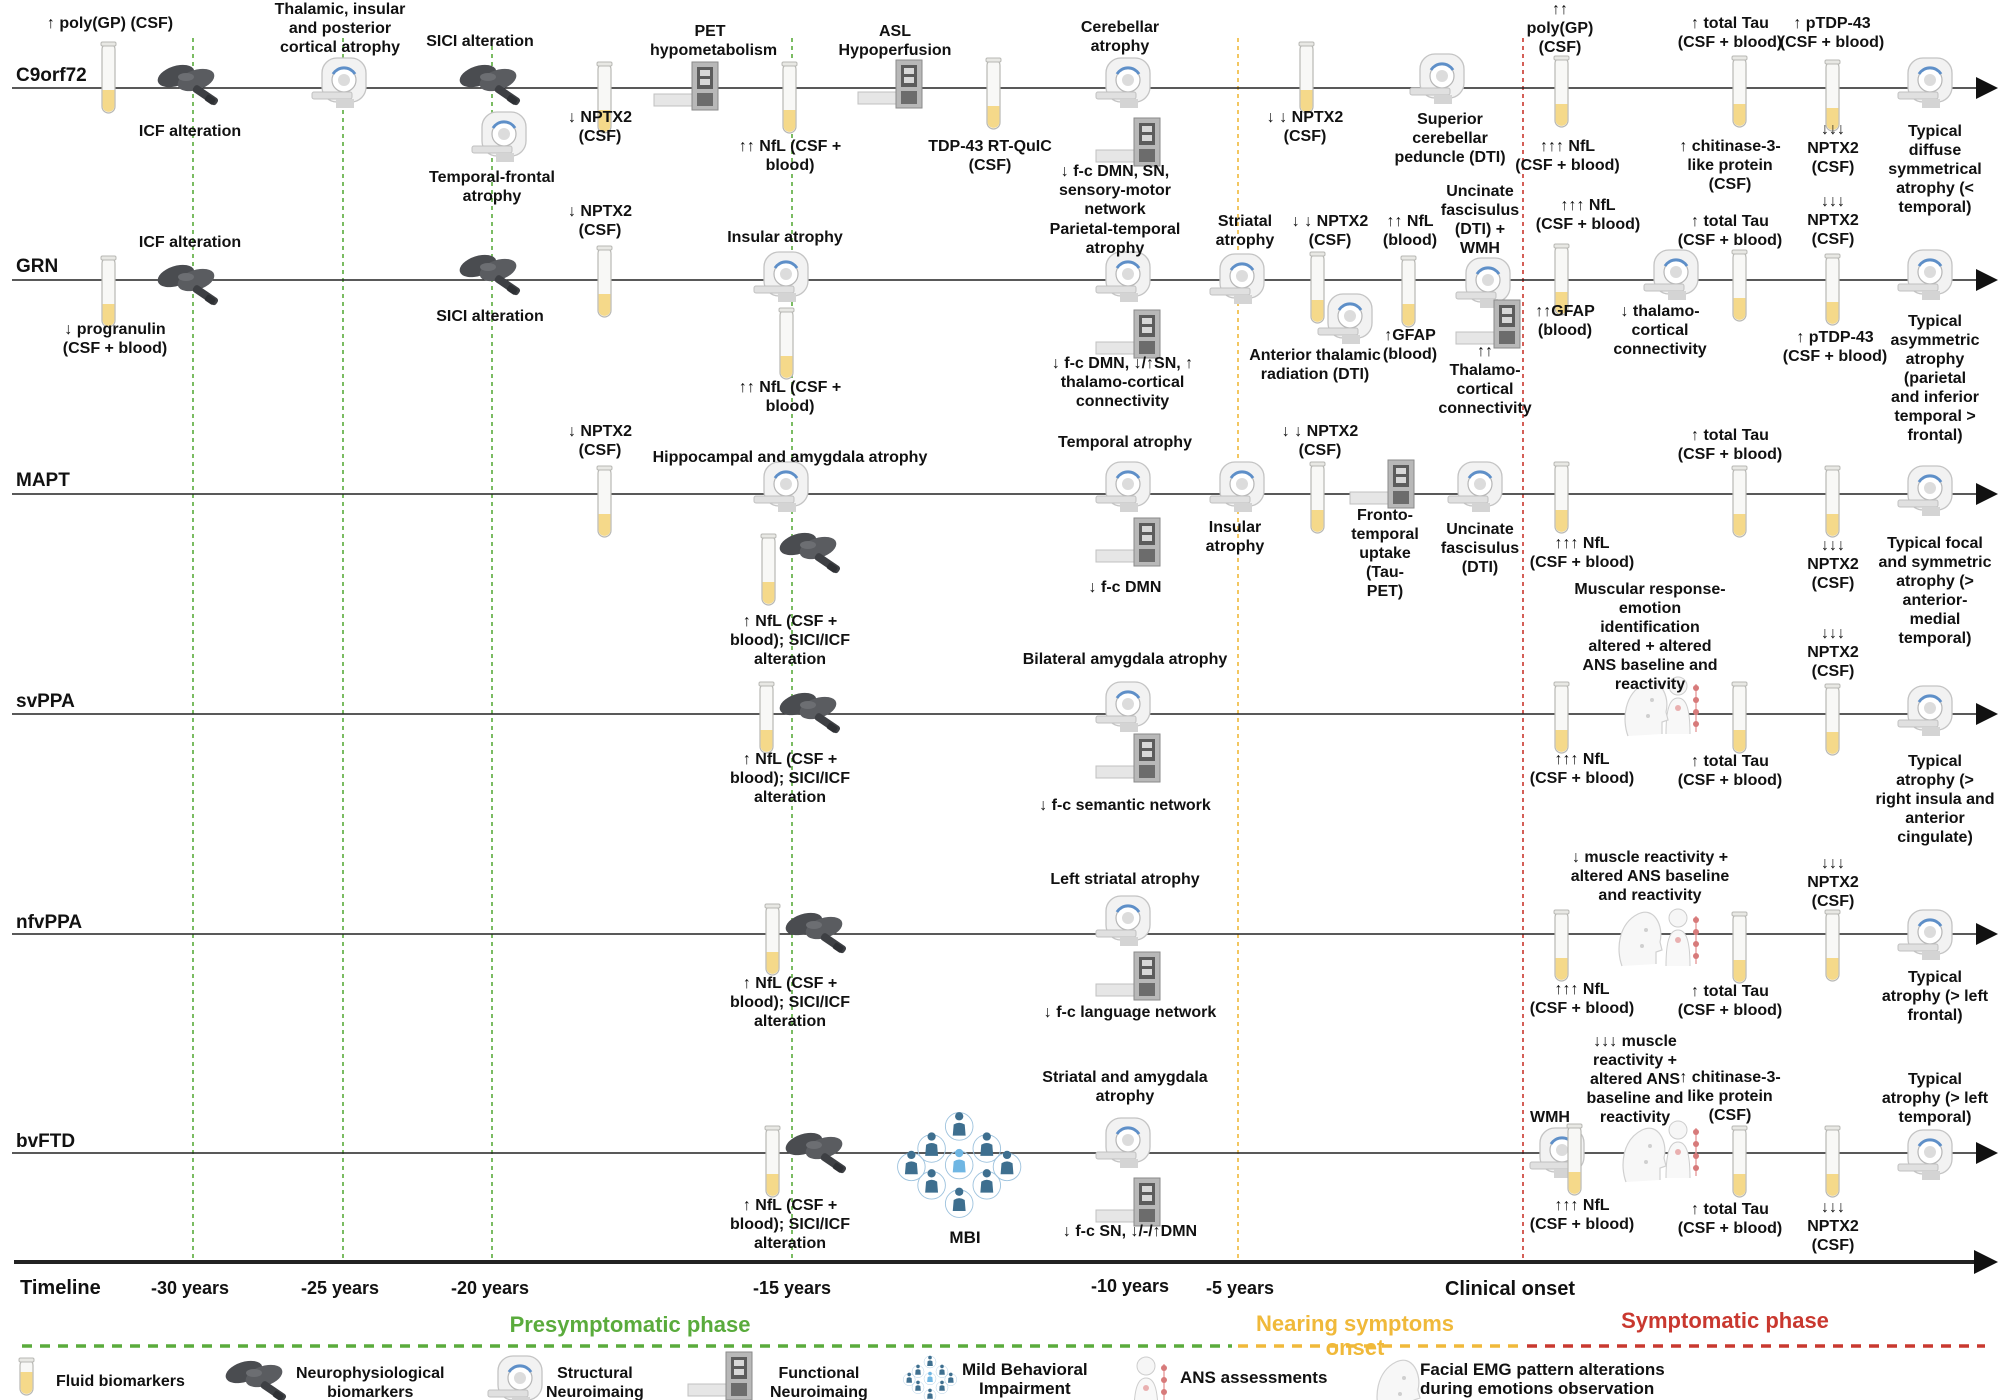  Describe the element at coordinates (1115, 239) in the screenshot. I see `grn-parietal-label: Parietal-temporal atrophy` at that location.